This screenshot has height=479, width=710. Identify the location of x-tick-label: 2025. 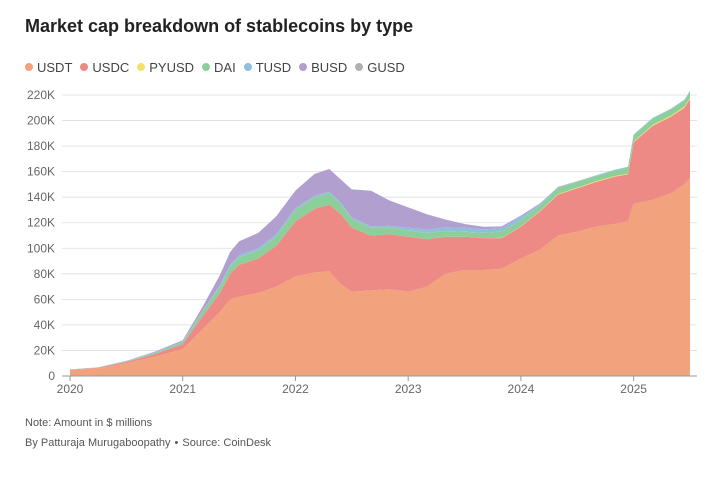
(633, 389).